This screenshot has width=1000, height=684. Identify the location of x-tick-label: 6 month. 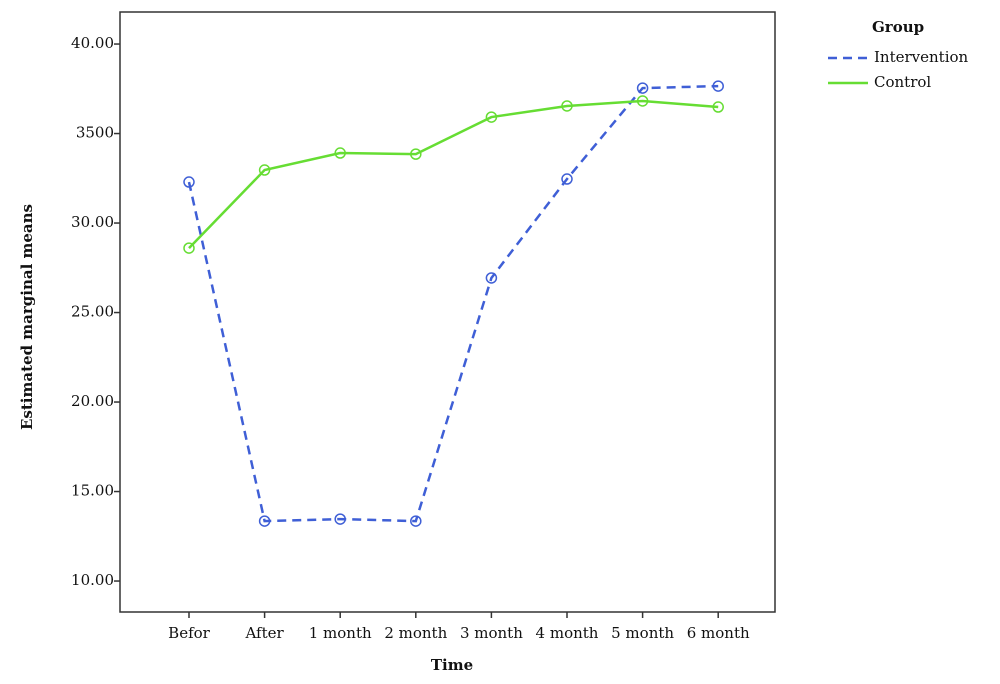
(718, 633).